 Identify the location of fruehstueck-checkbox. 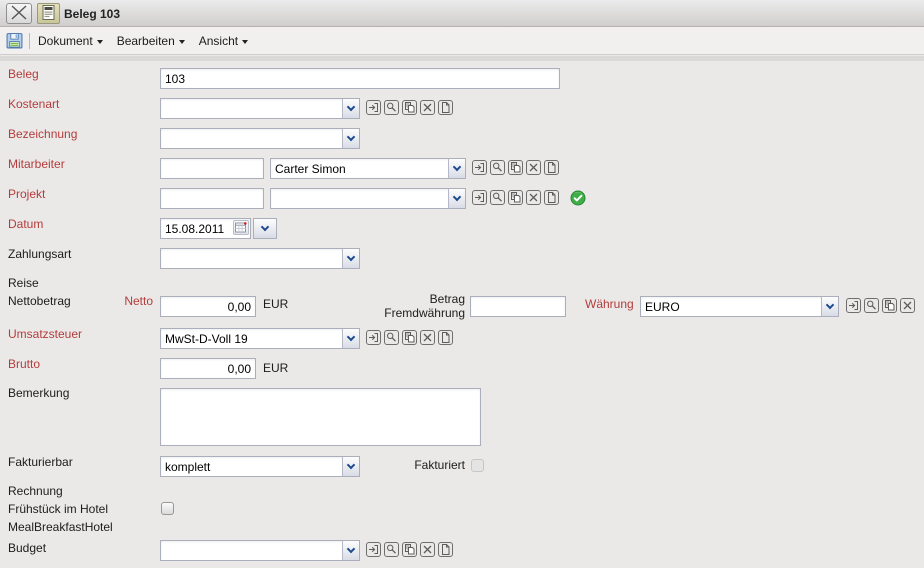
(167, 508).